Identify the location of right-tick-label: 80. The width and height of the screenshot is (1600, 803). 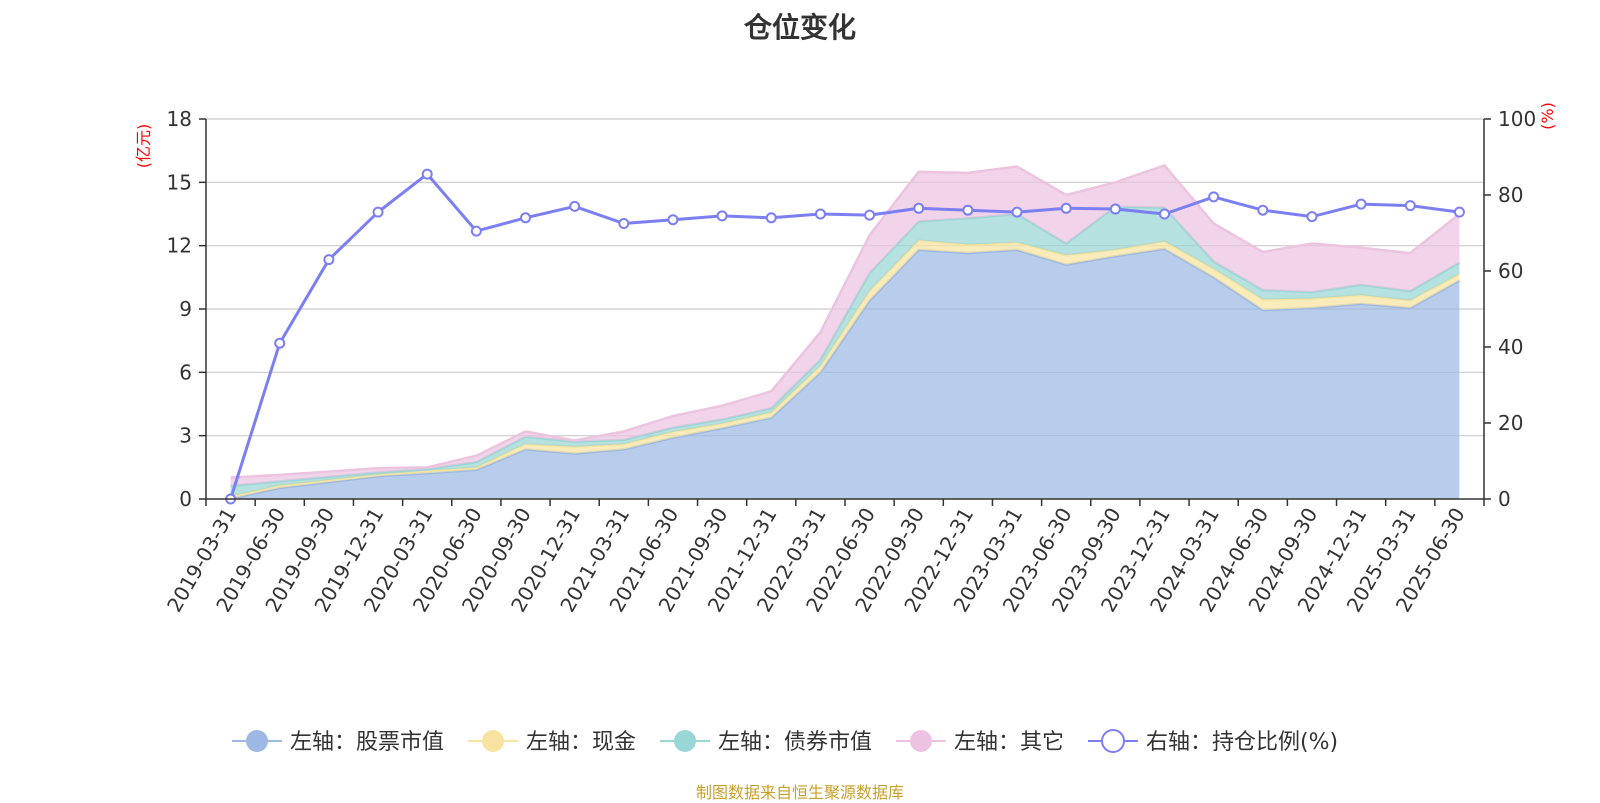
(1510, 195).